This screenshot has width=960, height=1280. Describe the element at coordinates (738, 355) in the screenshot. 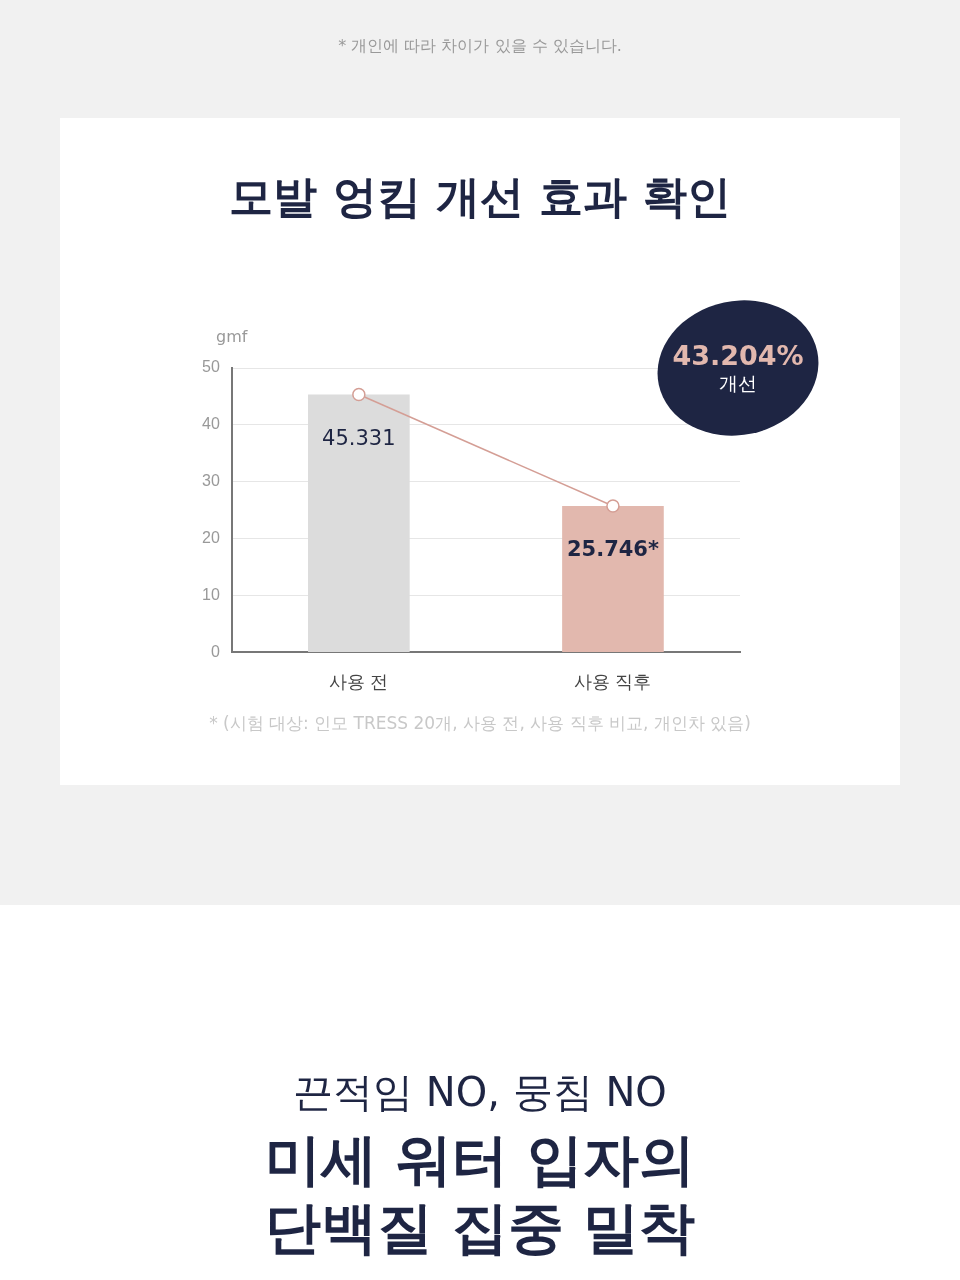

I see `annotation: 43.204%` at that location.